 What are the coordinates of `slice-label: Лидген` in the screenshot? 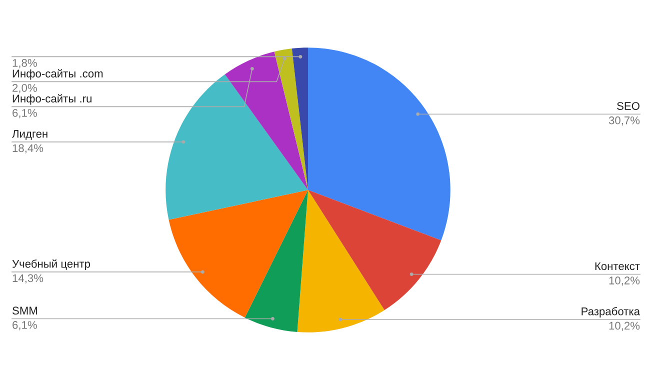 It's located at (30, 135).